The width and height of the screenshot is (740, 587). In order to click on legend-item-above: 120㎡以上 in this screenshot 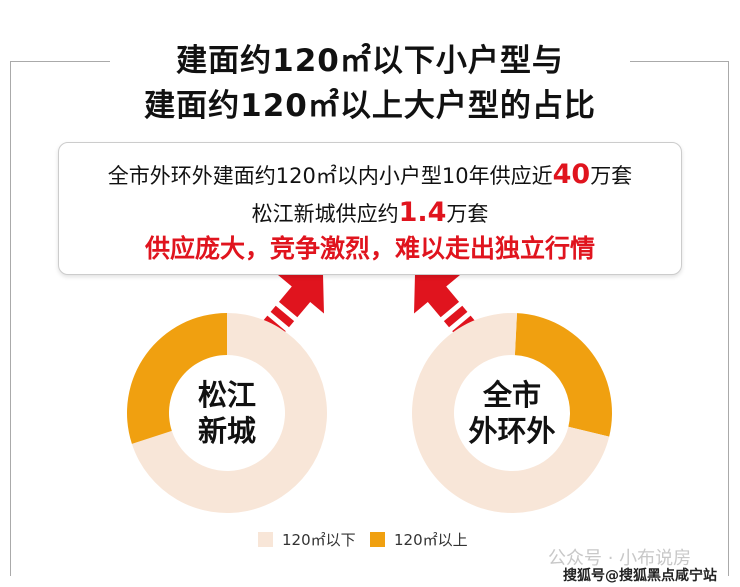, I will do `click(419, 539)`.